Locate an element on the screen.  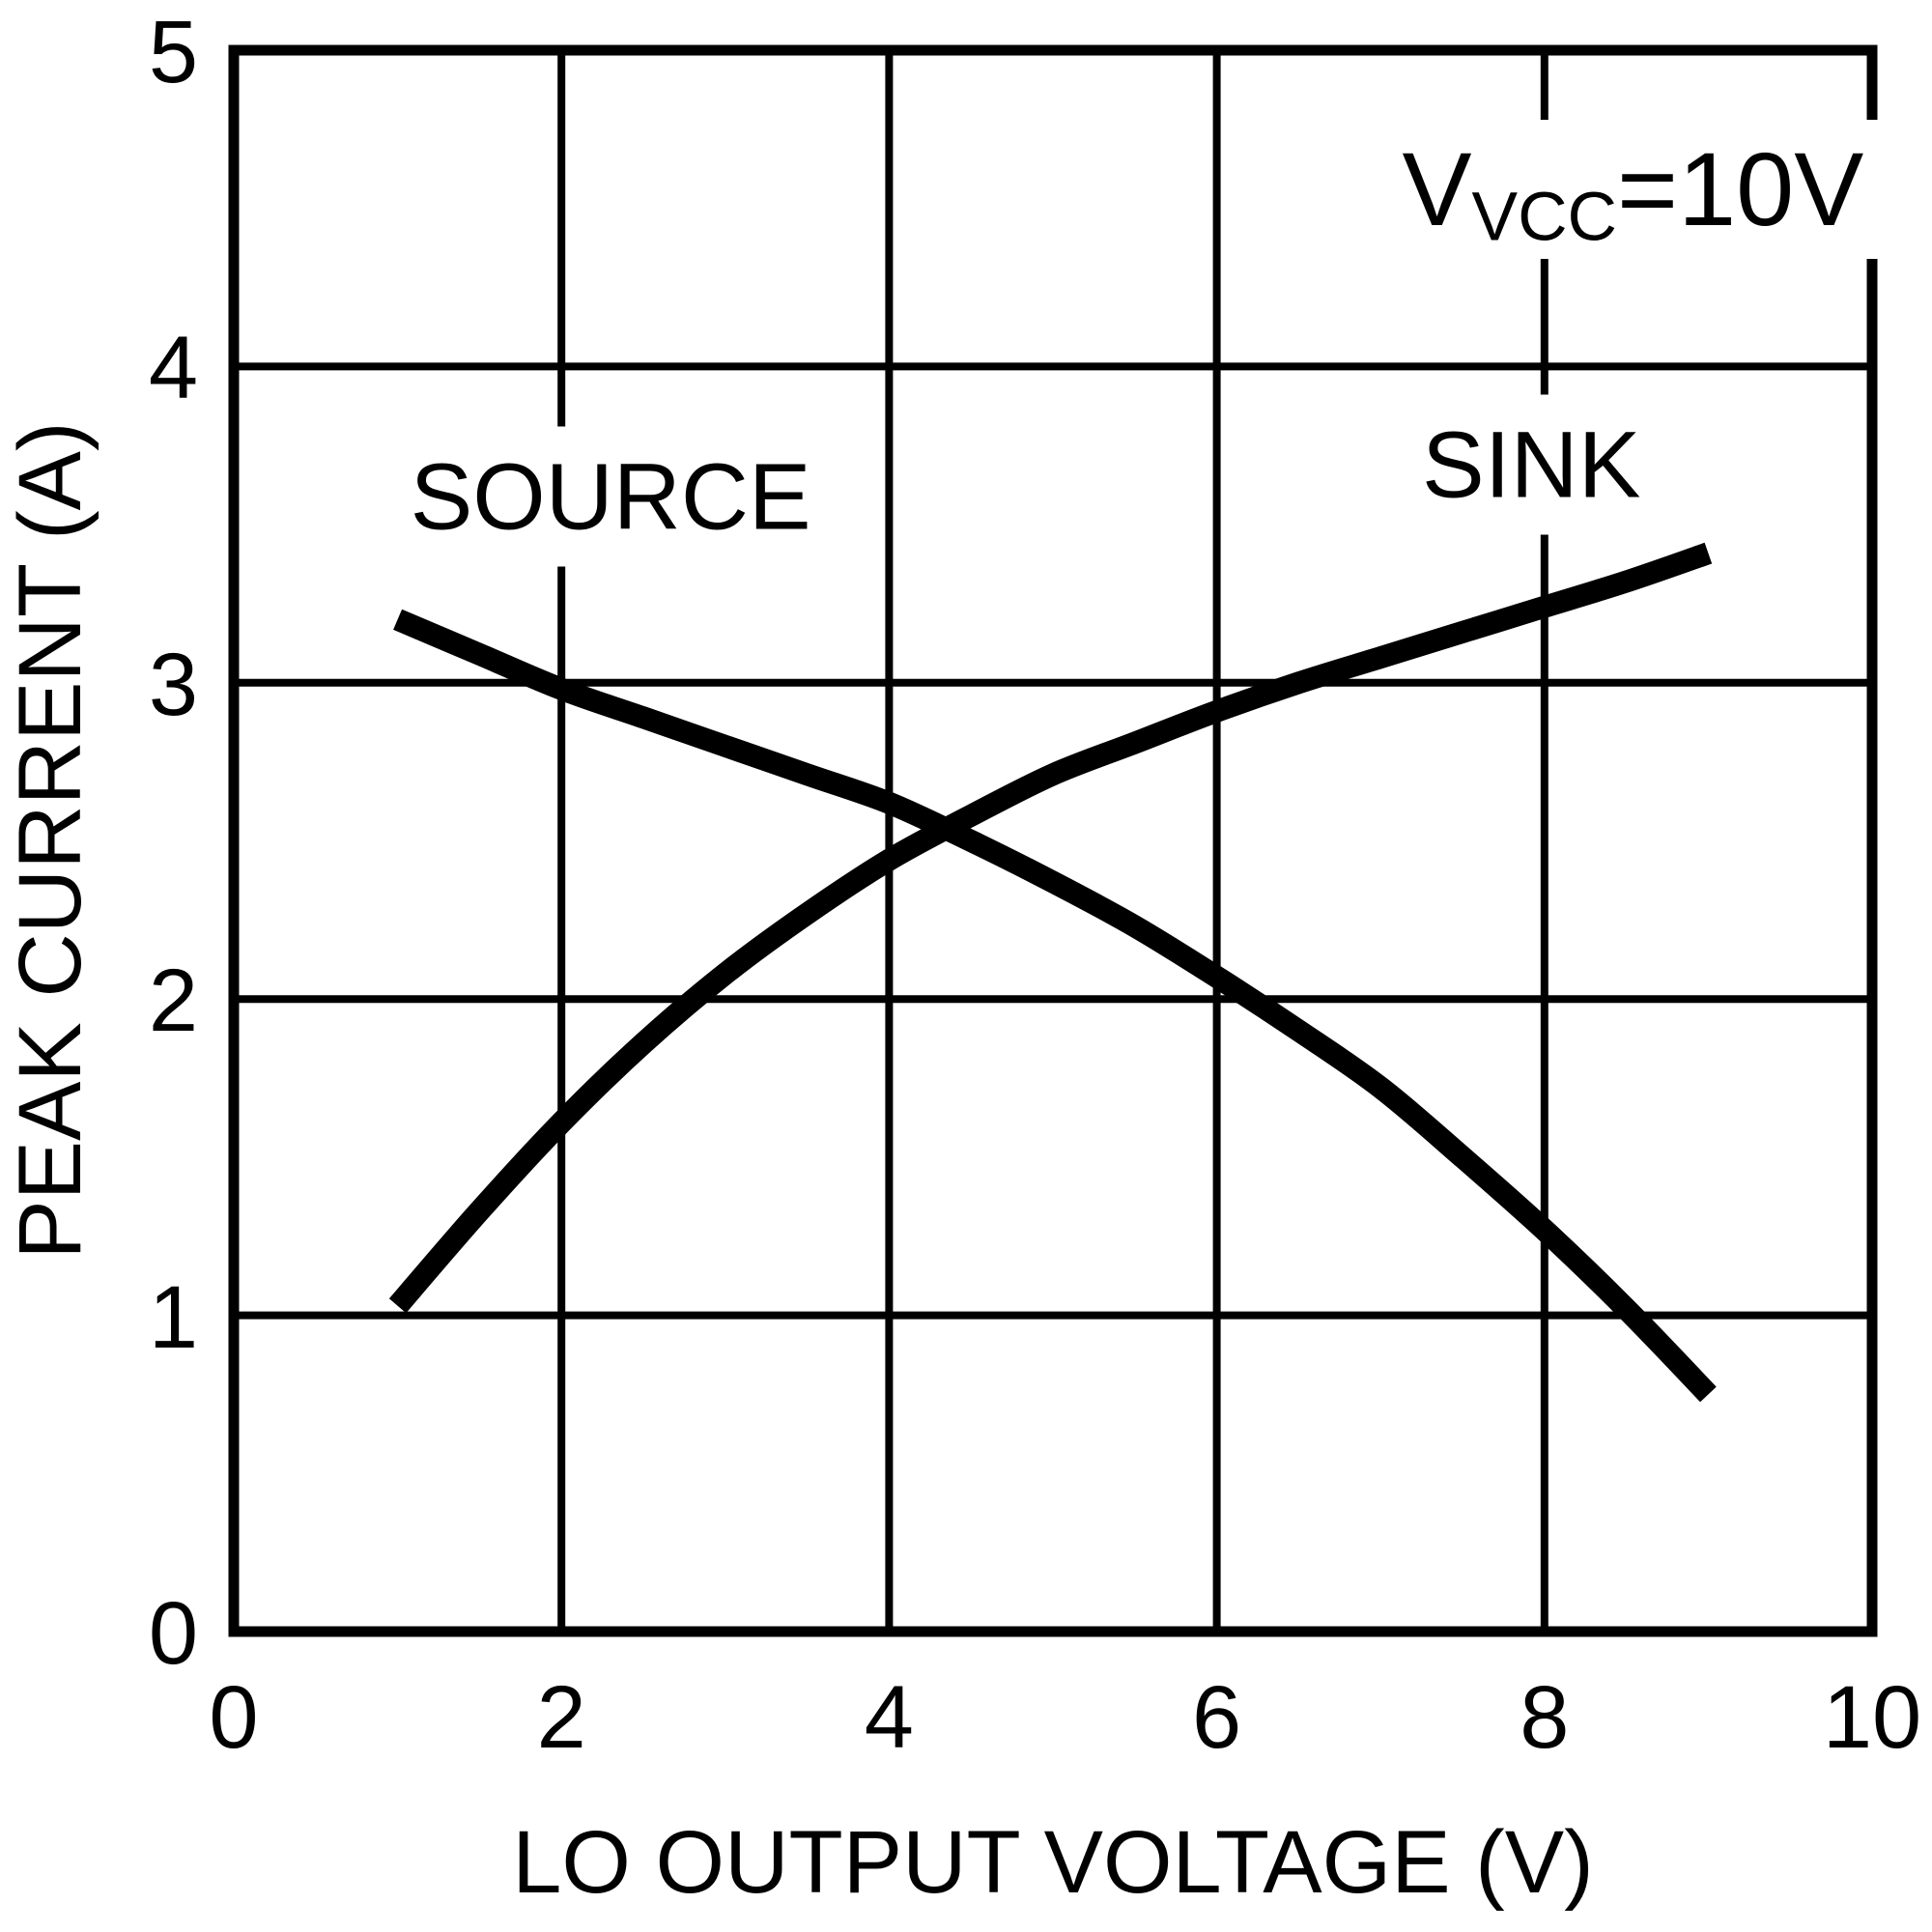
x-tick-label-8: 8 is located at coordinates (1545, 1717).